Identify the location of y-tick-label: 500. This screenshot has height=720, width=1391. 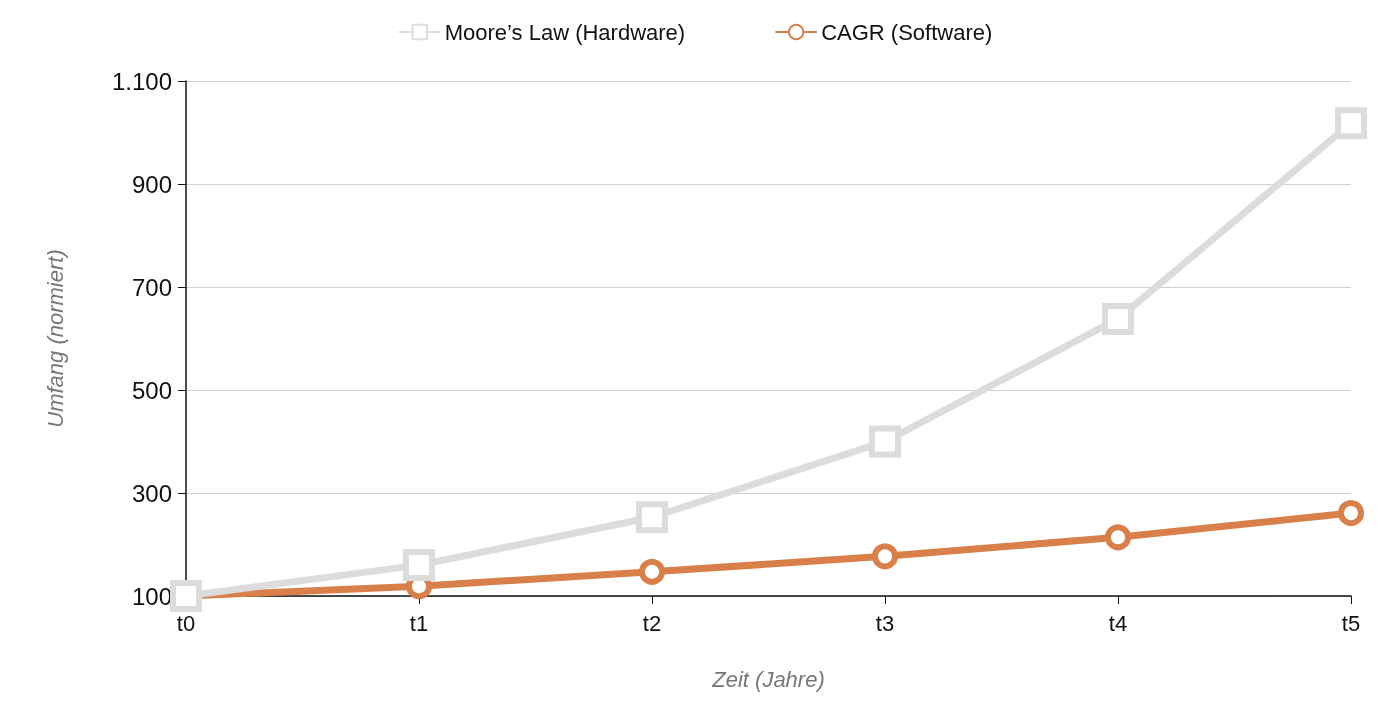
(151, 390).